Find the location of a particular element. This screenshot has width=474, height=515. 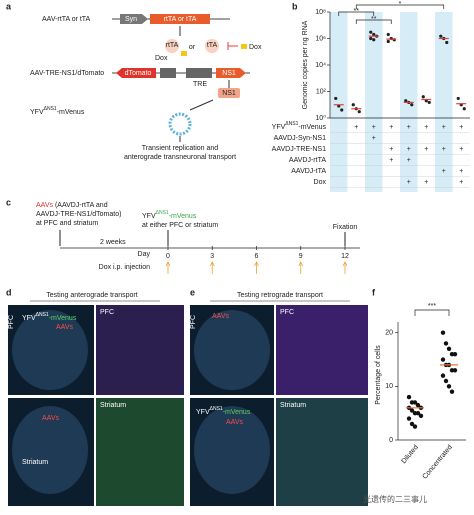

y-axis-label: Genomic copies per ng RNA is located at coordinates (305, 64).